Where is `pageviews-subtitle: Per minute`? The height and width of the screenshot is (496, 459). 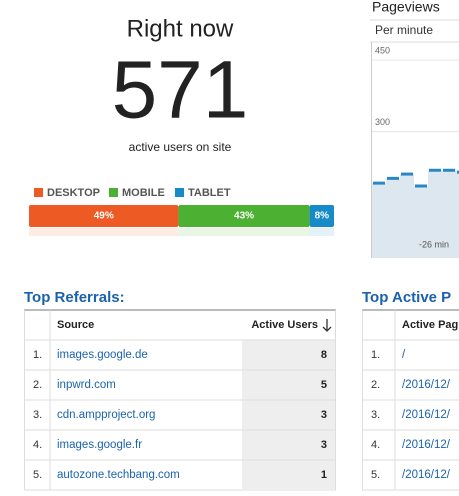
pageviews-subtitle: Per minute is located at coordinates (404, 30).